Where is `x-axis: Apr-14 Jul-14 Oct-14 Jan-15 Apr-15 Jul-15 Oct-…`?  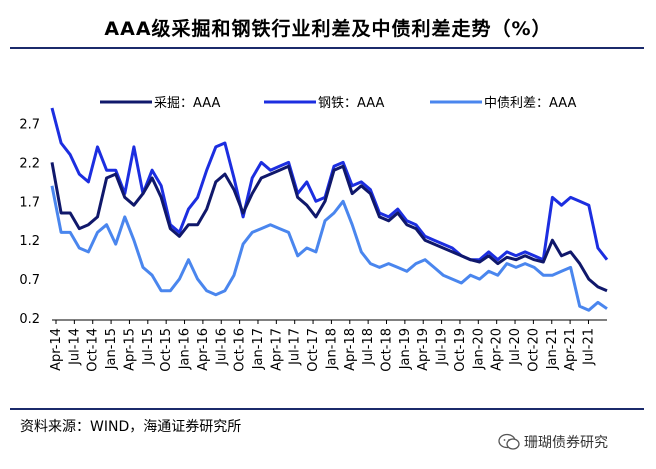
x-axis: Apr-14 Jul-14 Oct-14 Jan-15 Apr-15 Jul-15 Oct-… is located at coordinates (328, 345).